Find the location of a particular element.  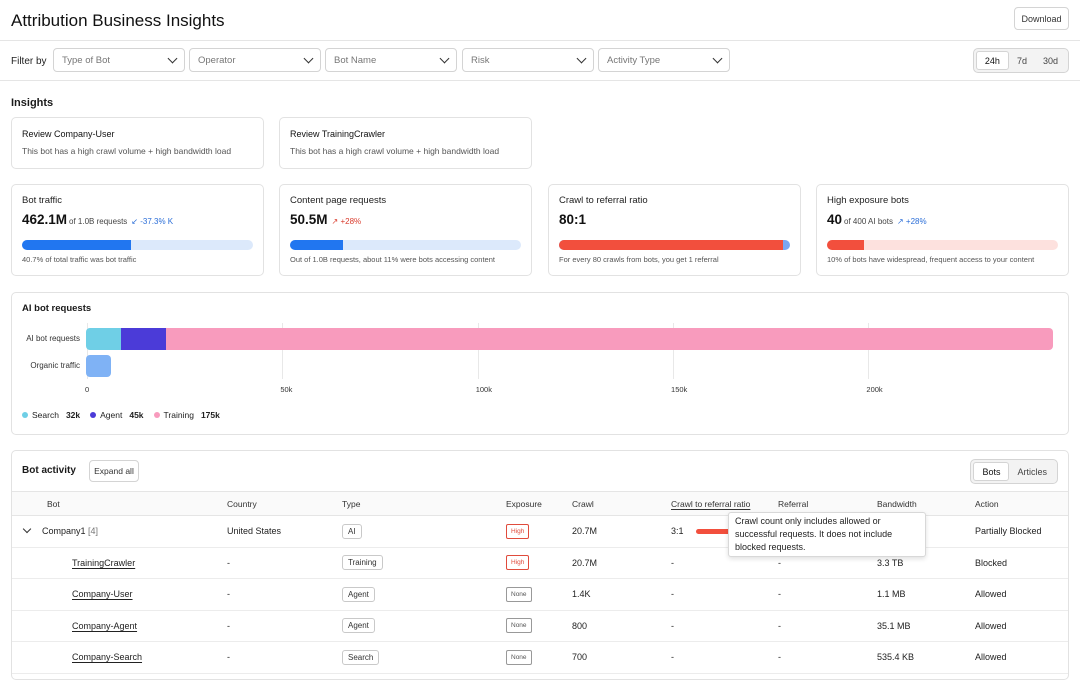

col-country: Country is located at coordinates (284, 503).